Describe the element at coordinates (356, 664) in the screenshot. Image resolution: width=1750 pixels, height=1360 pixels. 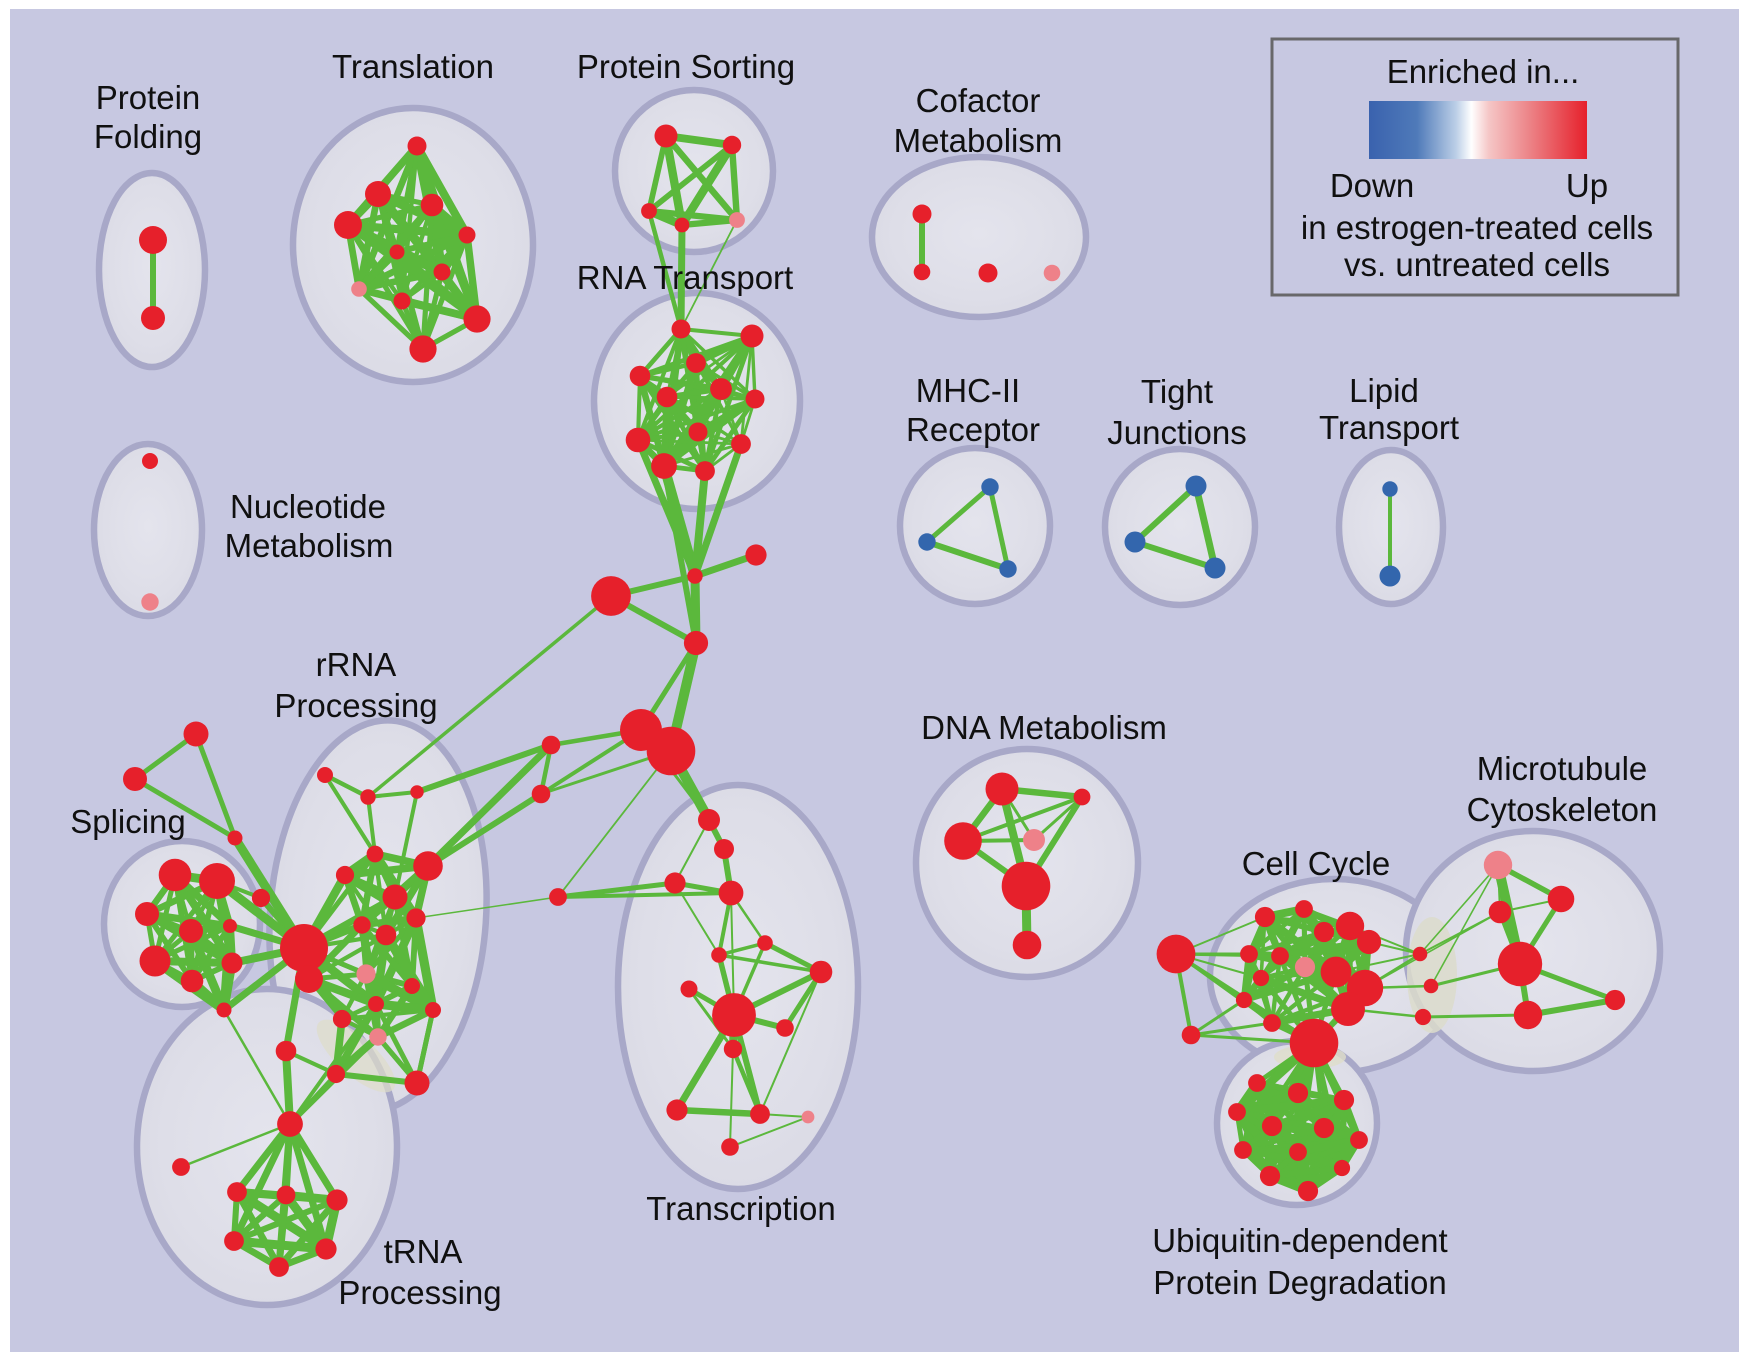
I see `svg-text: rRNA` at that location.